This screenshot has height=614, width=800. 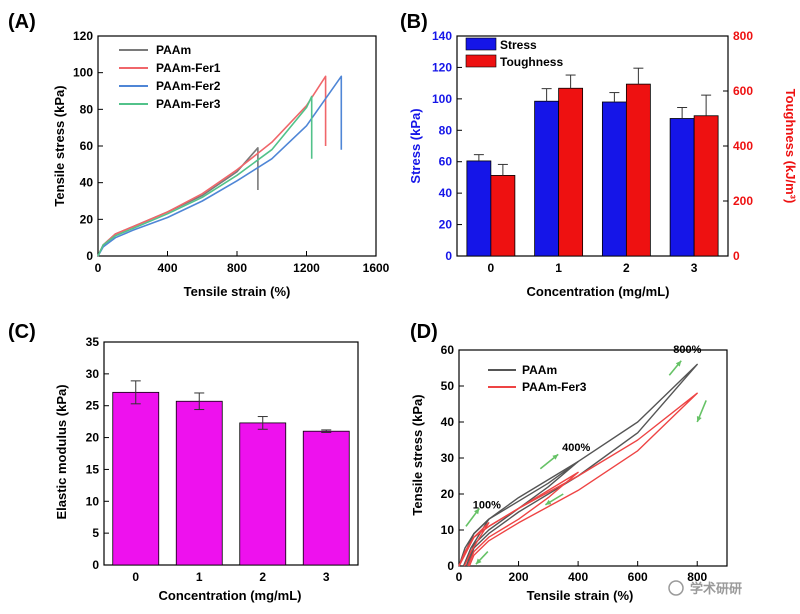 What do you see at coordinates (518, 45) in the screenshot?
I see `legend-label: Stress` at bounding box center [518, 45].